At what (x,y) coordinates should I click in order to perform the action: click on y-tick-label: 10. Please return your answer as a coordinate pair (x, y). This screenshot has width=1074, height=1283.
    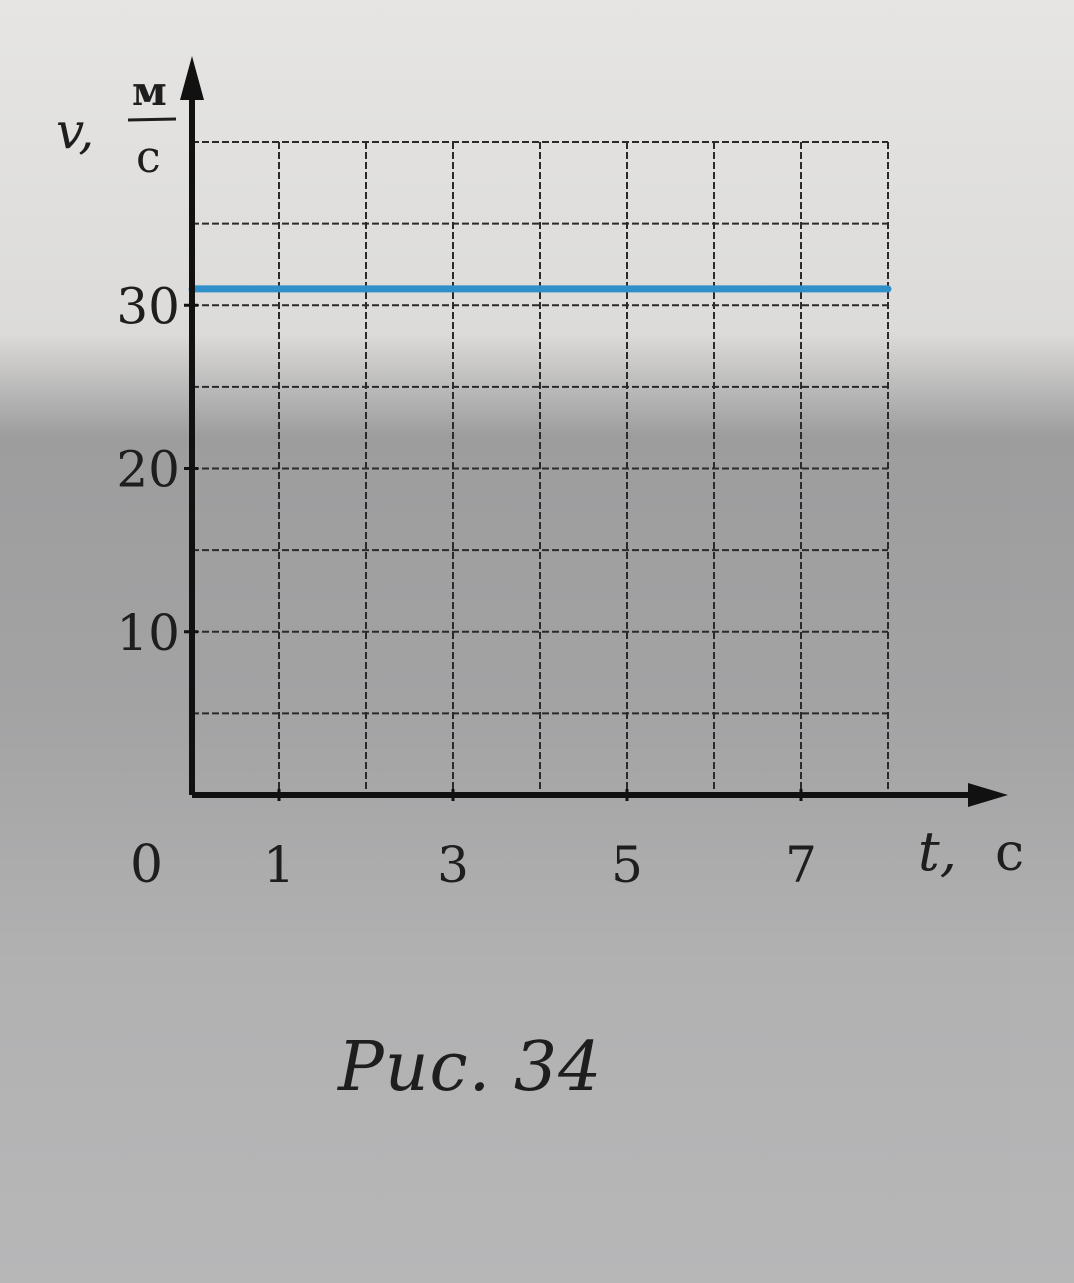
    Looking at the image, I should click on (148, 633).